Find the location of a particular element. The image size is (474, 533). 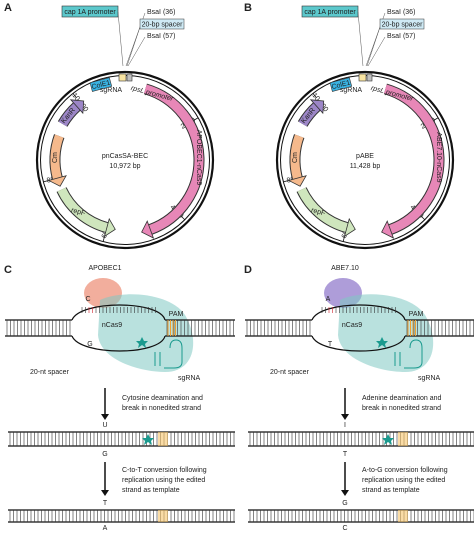

panel-label: D is located at coordinates (248, 270).